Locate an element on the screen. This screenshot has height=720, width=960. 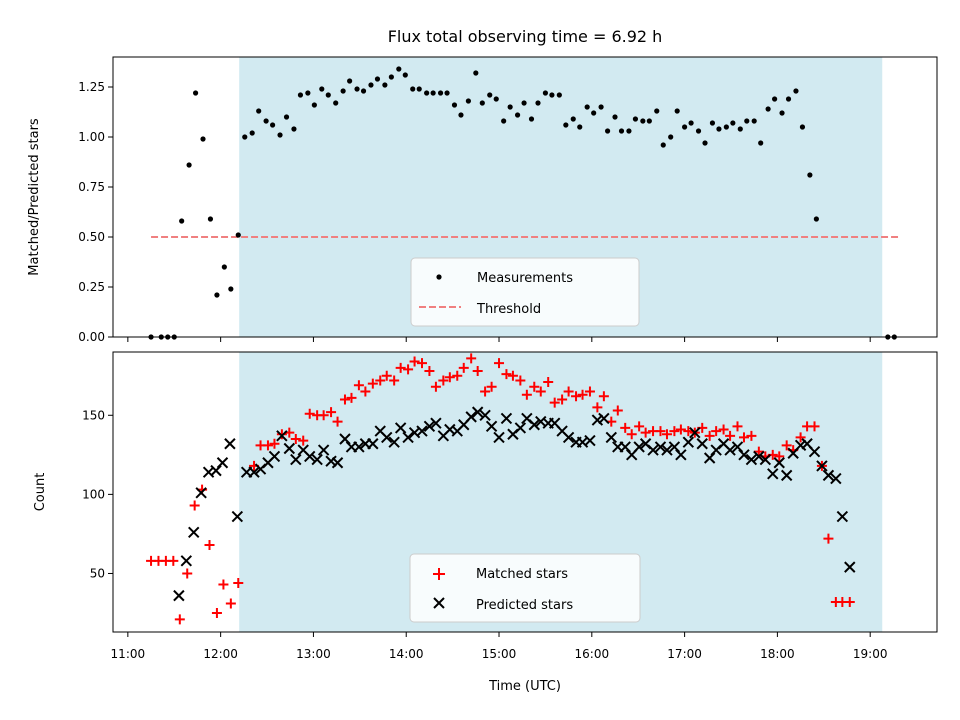
top-legend: Measurements Threshold is located at coordinates (525, 292).